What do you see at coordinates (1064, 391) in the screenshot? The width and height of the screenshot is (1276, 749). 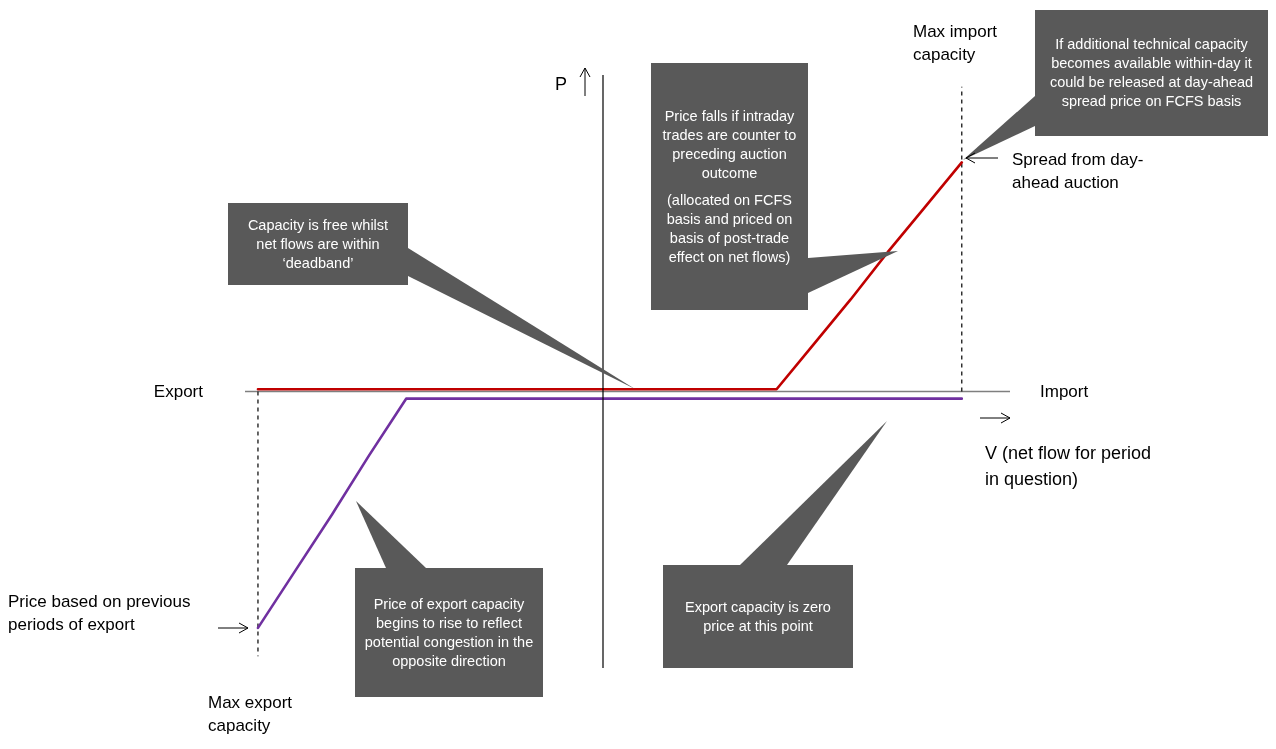 I see `text: Import` at bounding box center [1064, 391].